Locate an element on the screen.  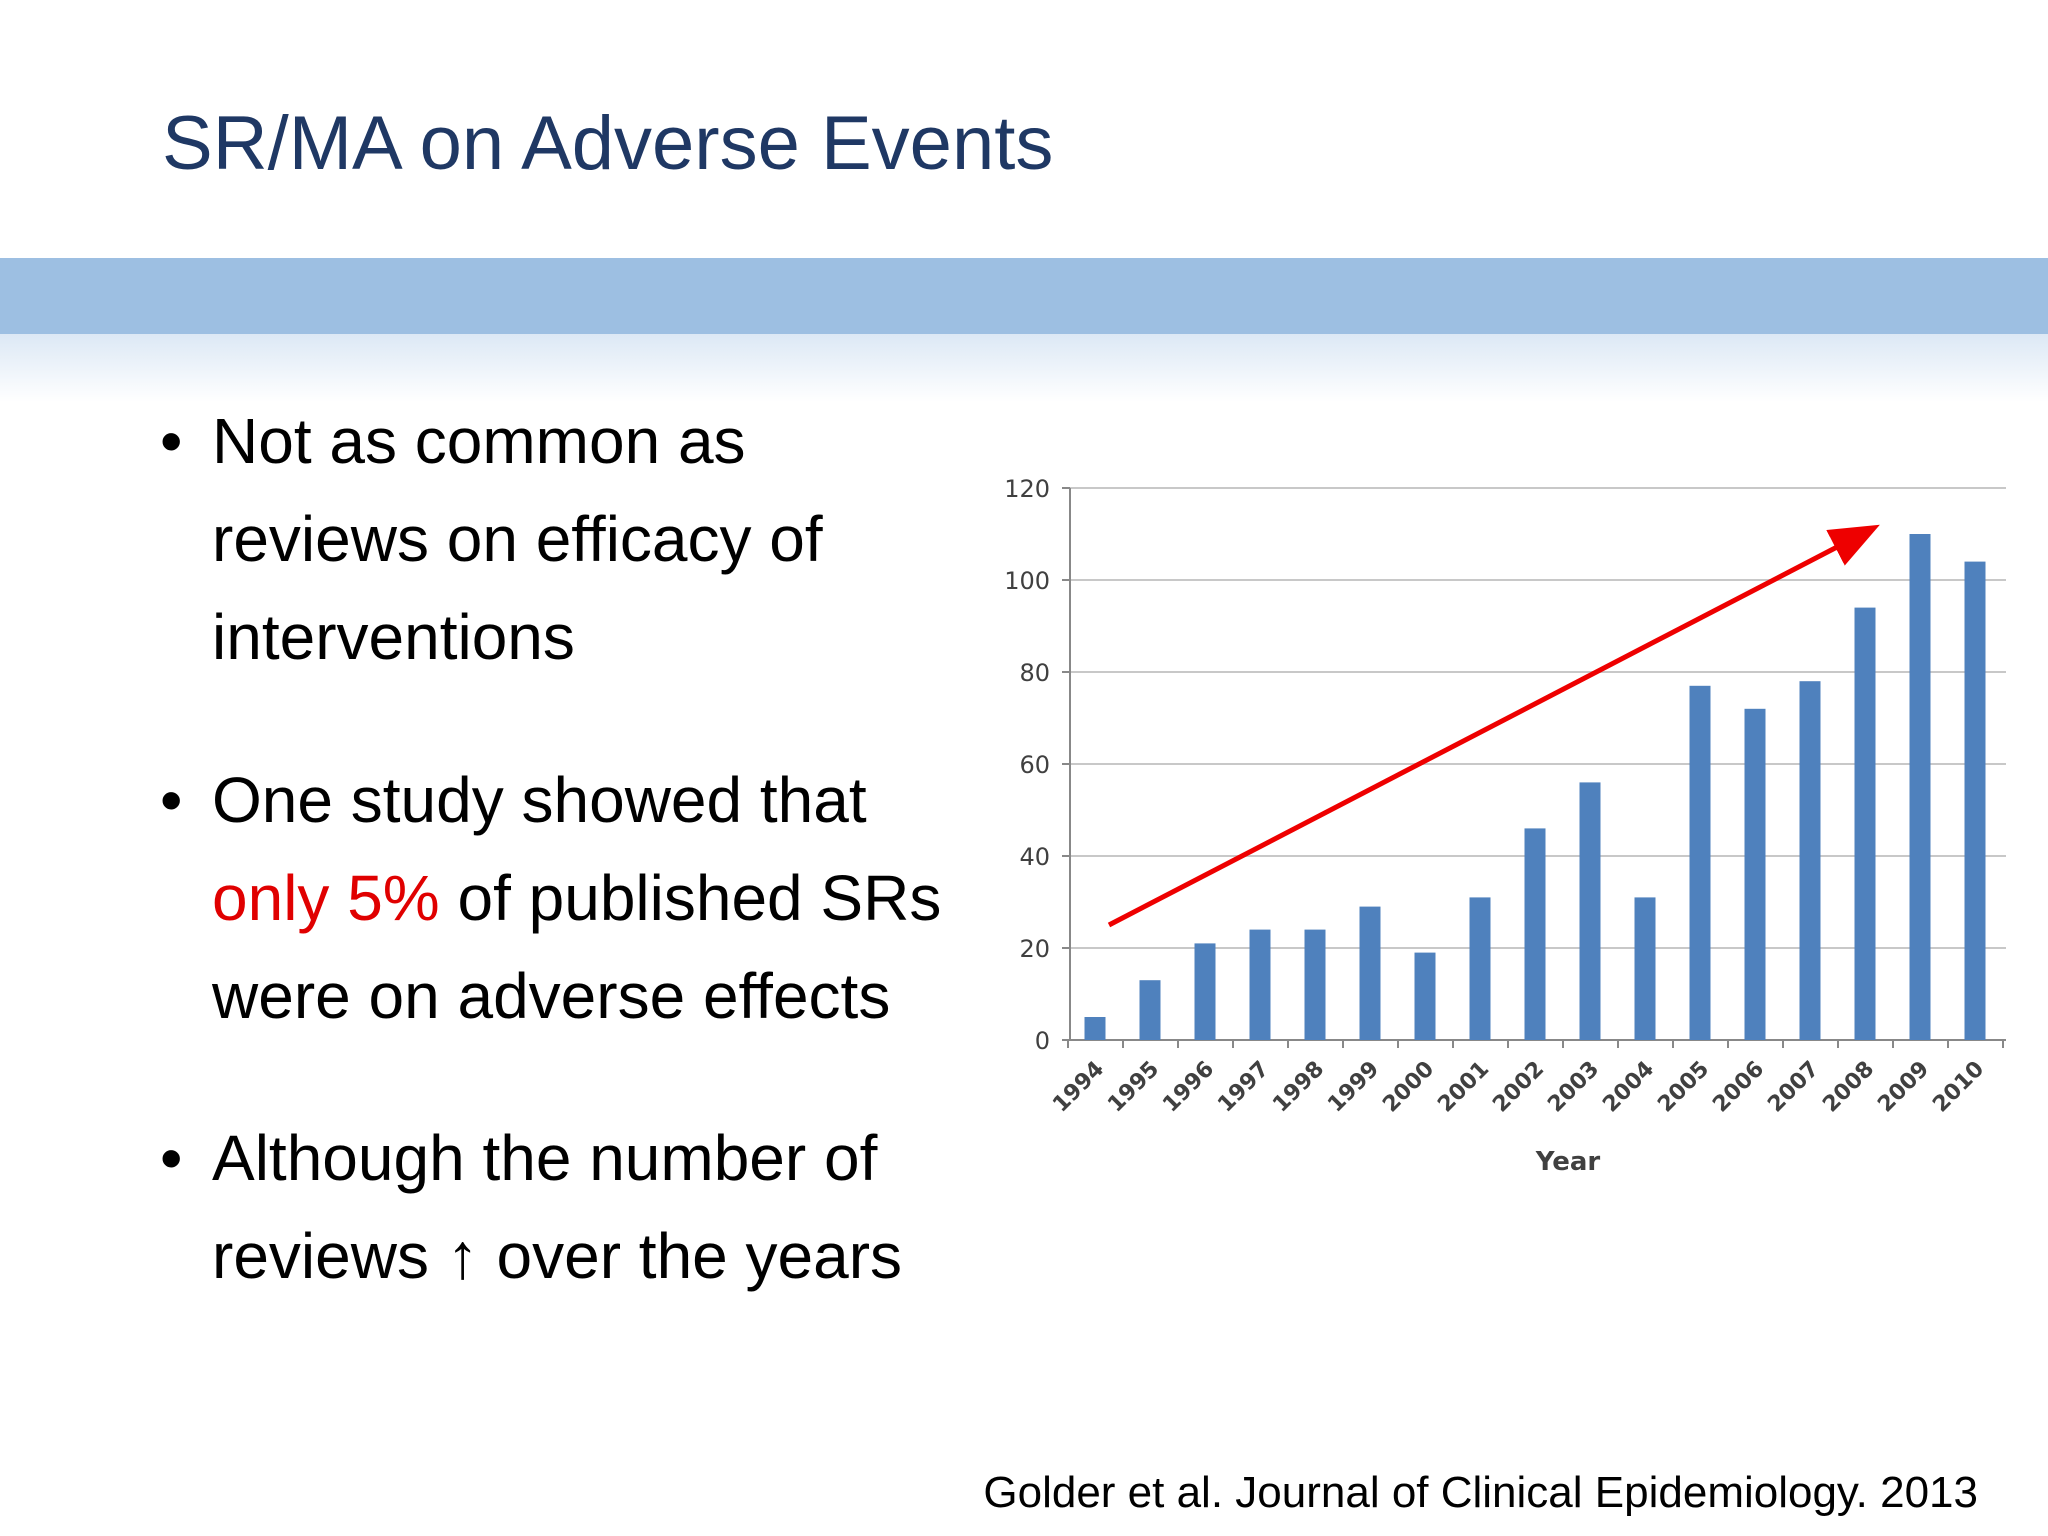
title-band is located at coordinates (1024, 296).